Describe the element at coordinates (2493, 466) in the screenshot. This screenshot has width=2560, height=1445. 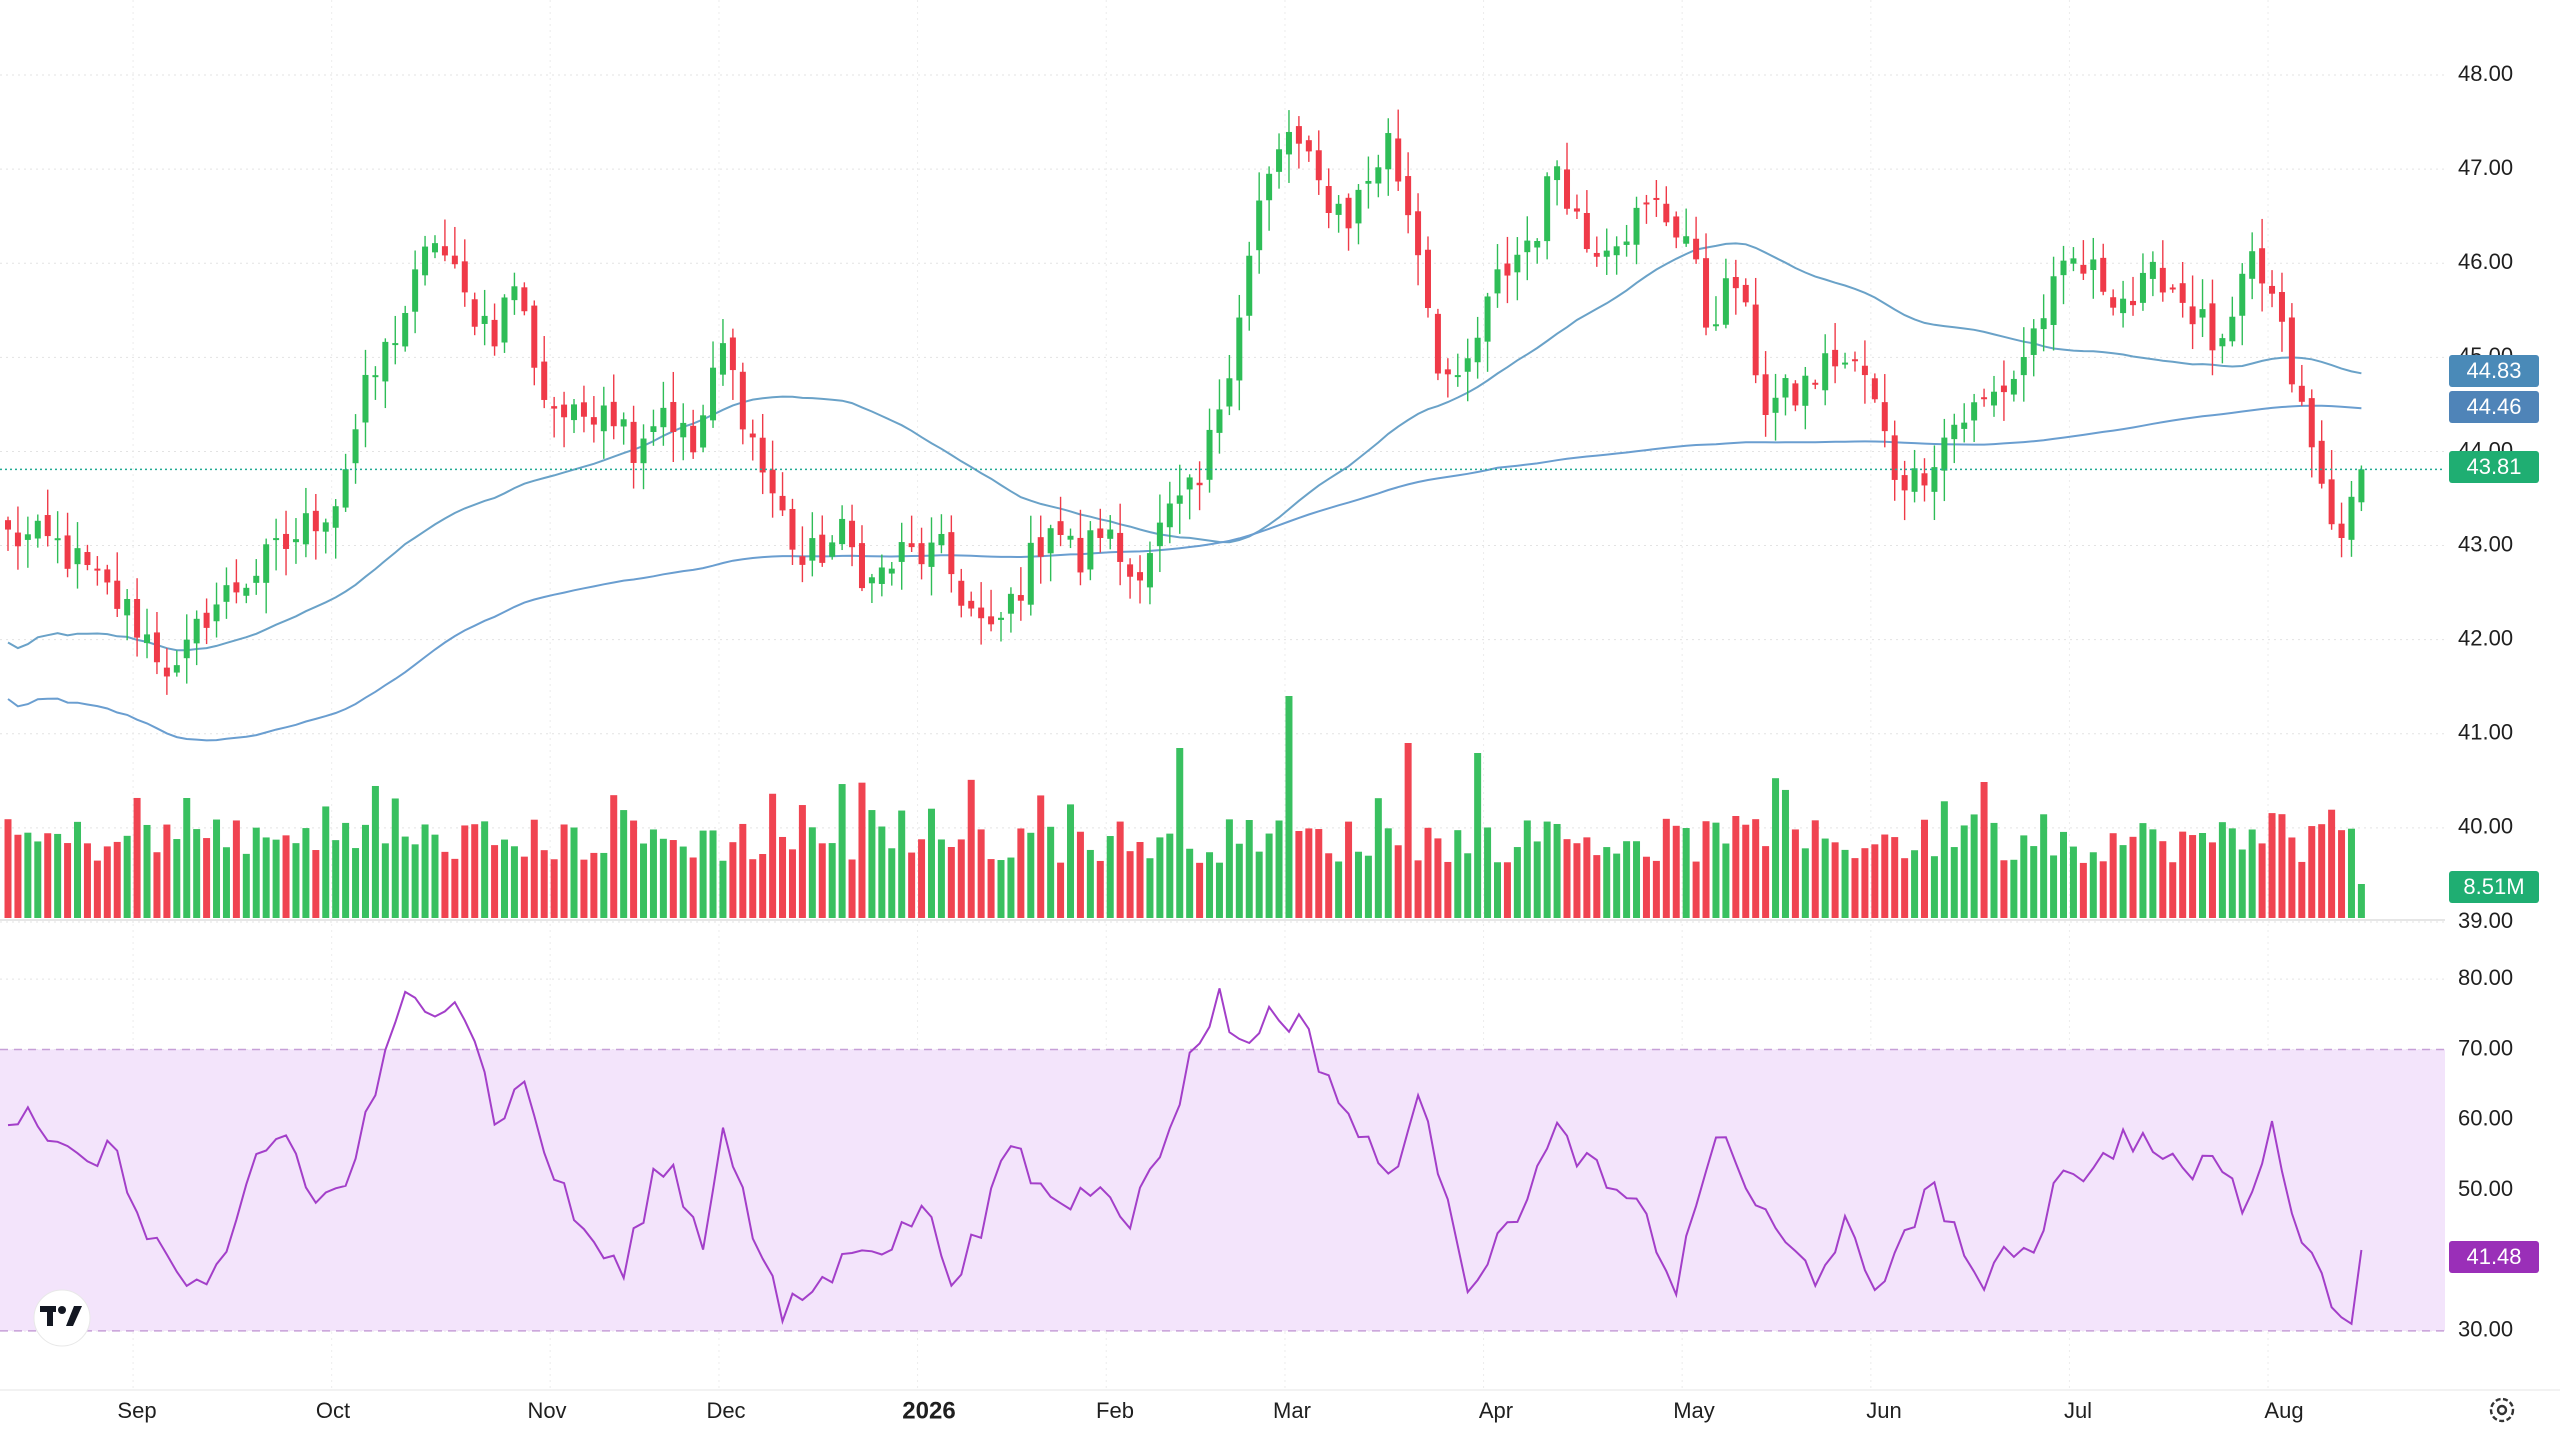
I see `last-price-label: 43.81` at that location.